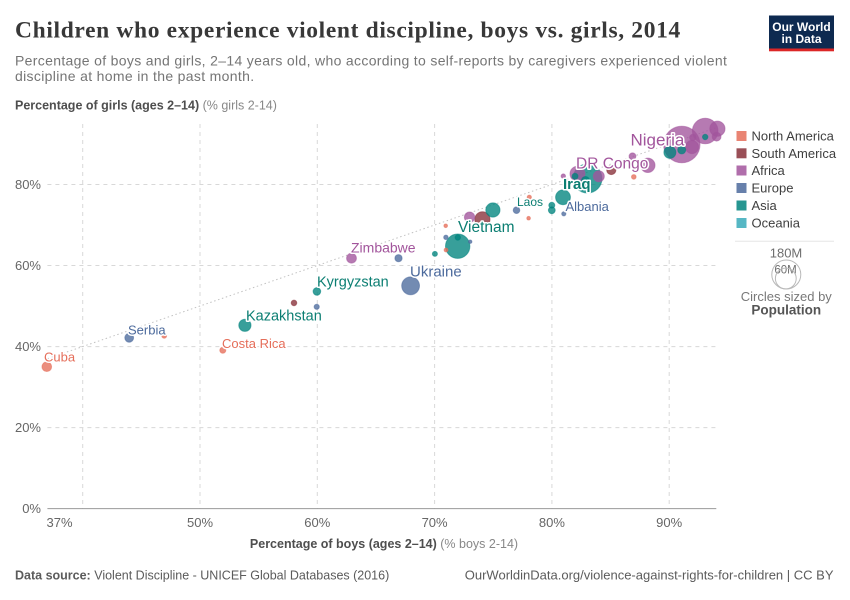  Describe the element at coordinates (31, 508) in the screenshot. I see `svg-text: 0%` at that location.